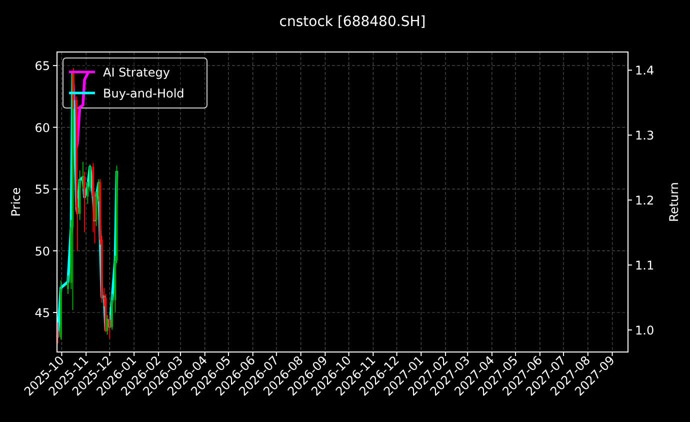 This screenshot has height=422, width=690. What do you see at coordinates (674, 202) in the screenshot?
I see `y2-axis-title: Return` at bounding box center [674, 202].